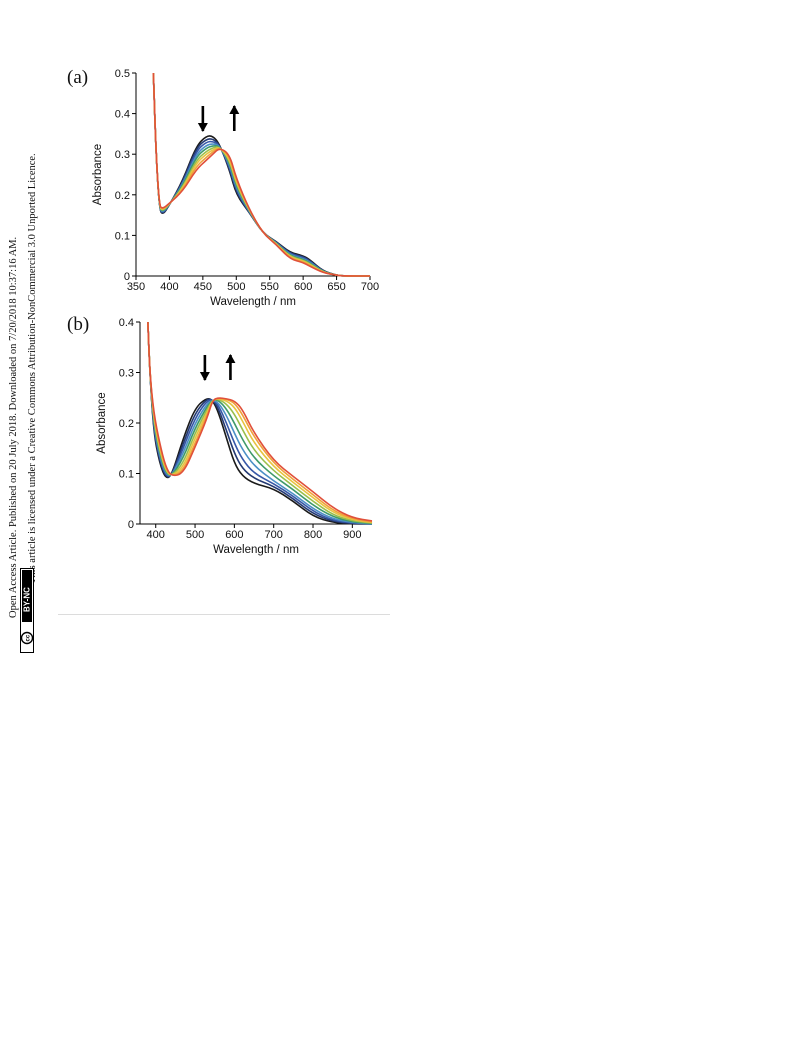 This screenshot has width=793, height=1039. Describe the element at coordinates (203, 287) in the screenshot. I see `x-tick-label: 450` at that location.